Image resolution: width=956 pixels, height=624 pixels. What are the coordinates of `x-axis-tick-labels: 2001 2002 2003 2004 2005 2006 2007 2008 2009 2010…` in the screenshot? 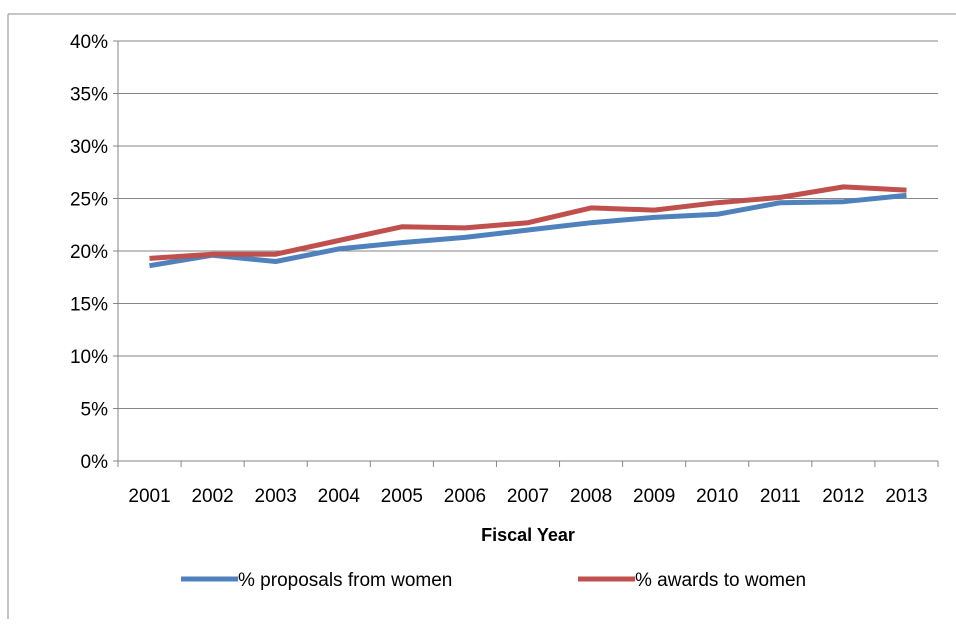 It's located at (527, 496).